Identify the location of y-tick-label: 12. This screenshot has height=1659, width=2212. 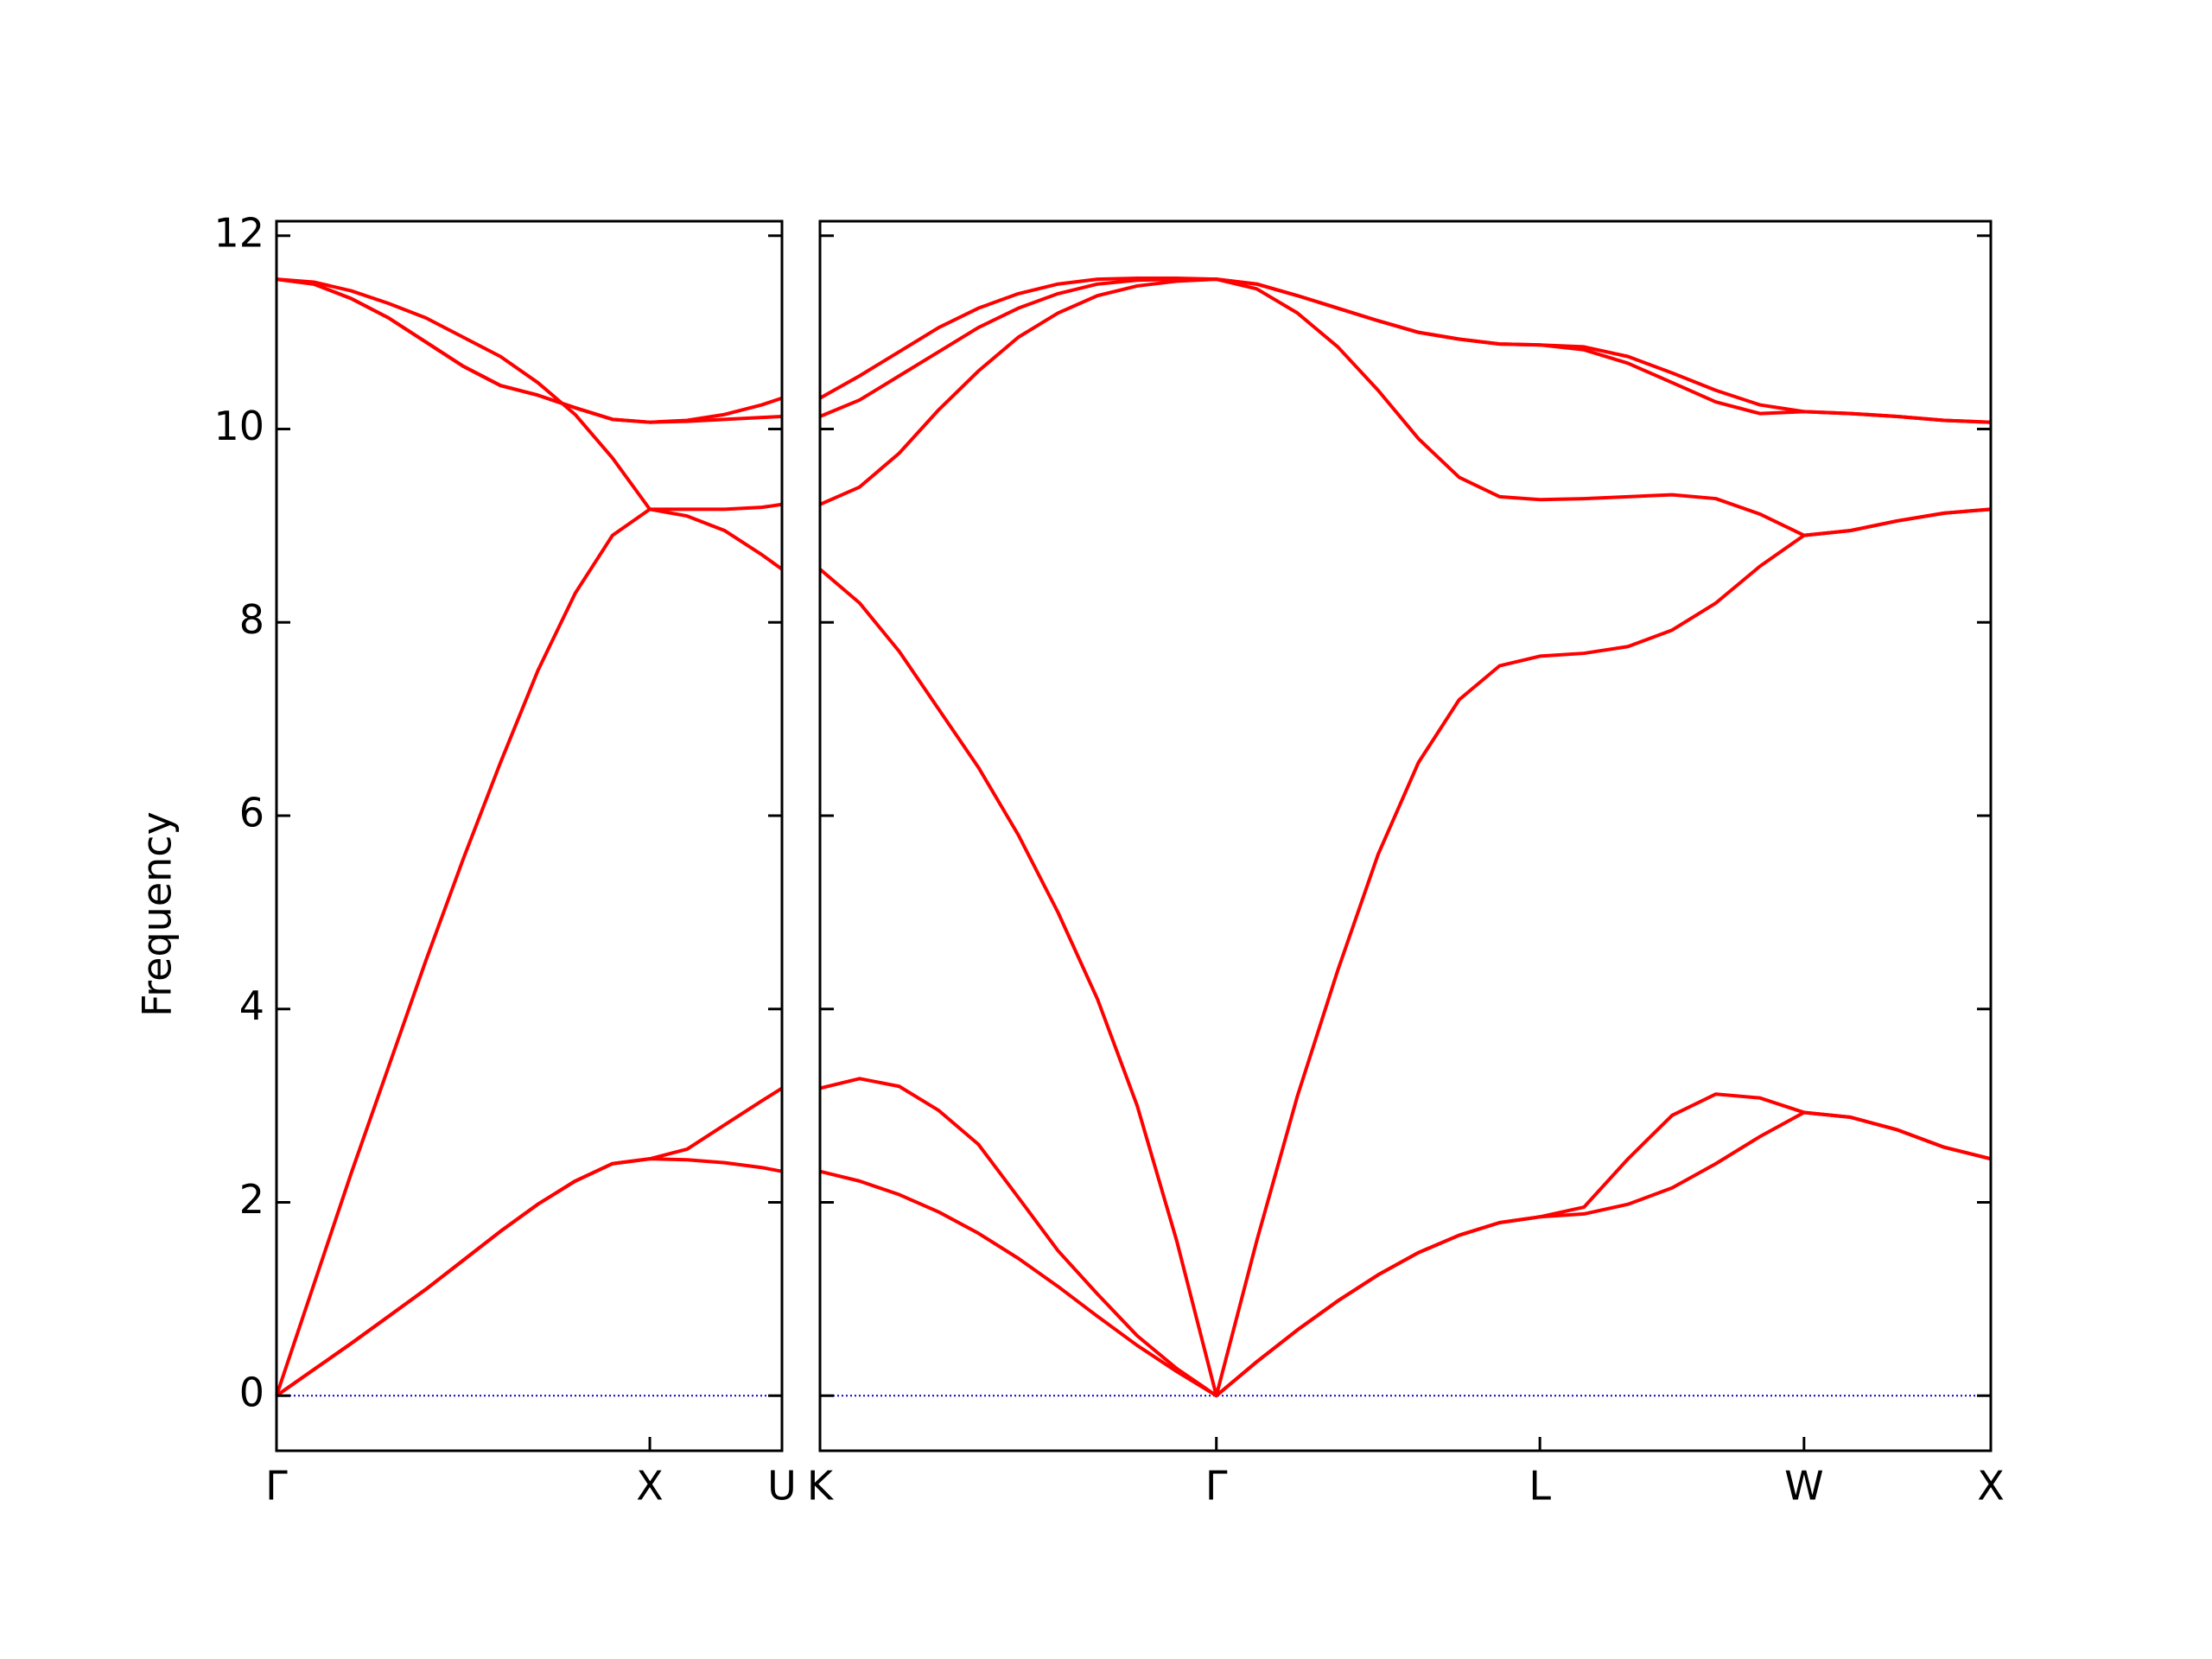
(238, 232).